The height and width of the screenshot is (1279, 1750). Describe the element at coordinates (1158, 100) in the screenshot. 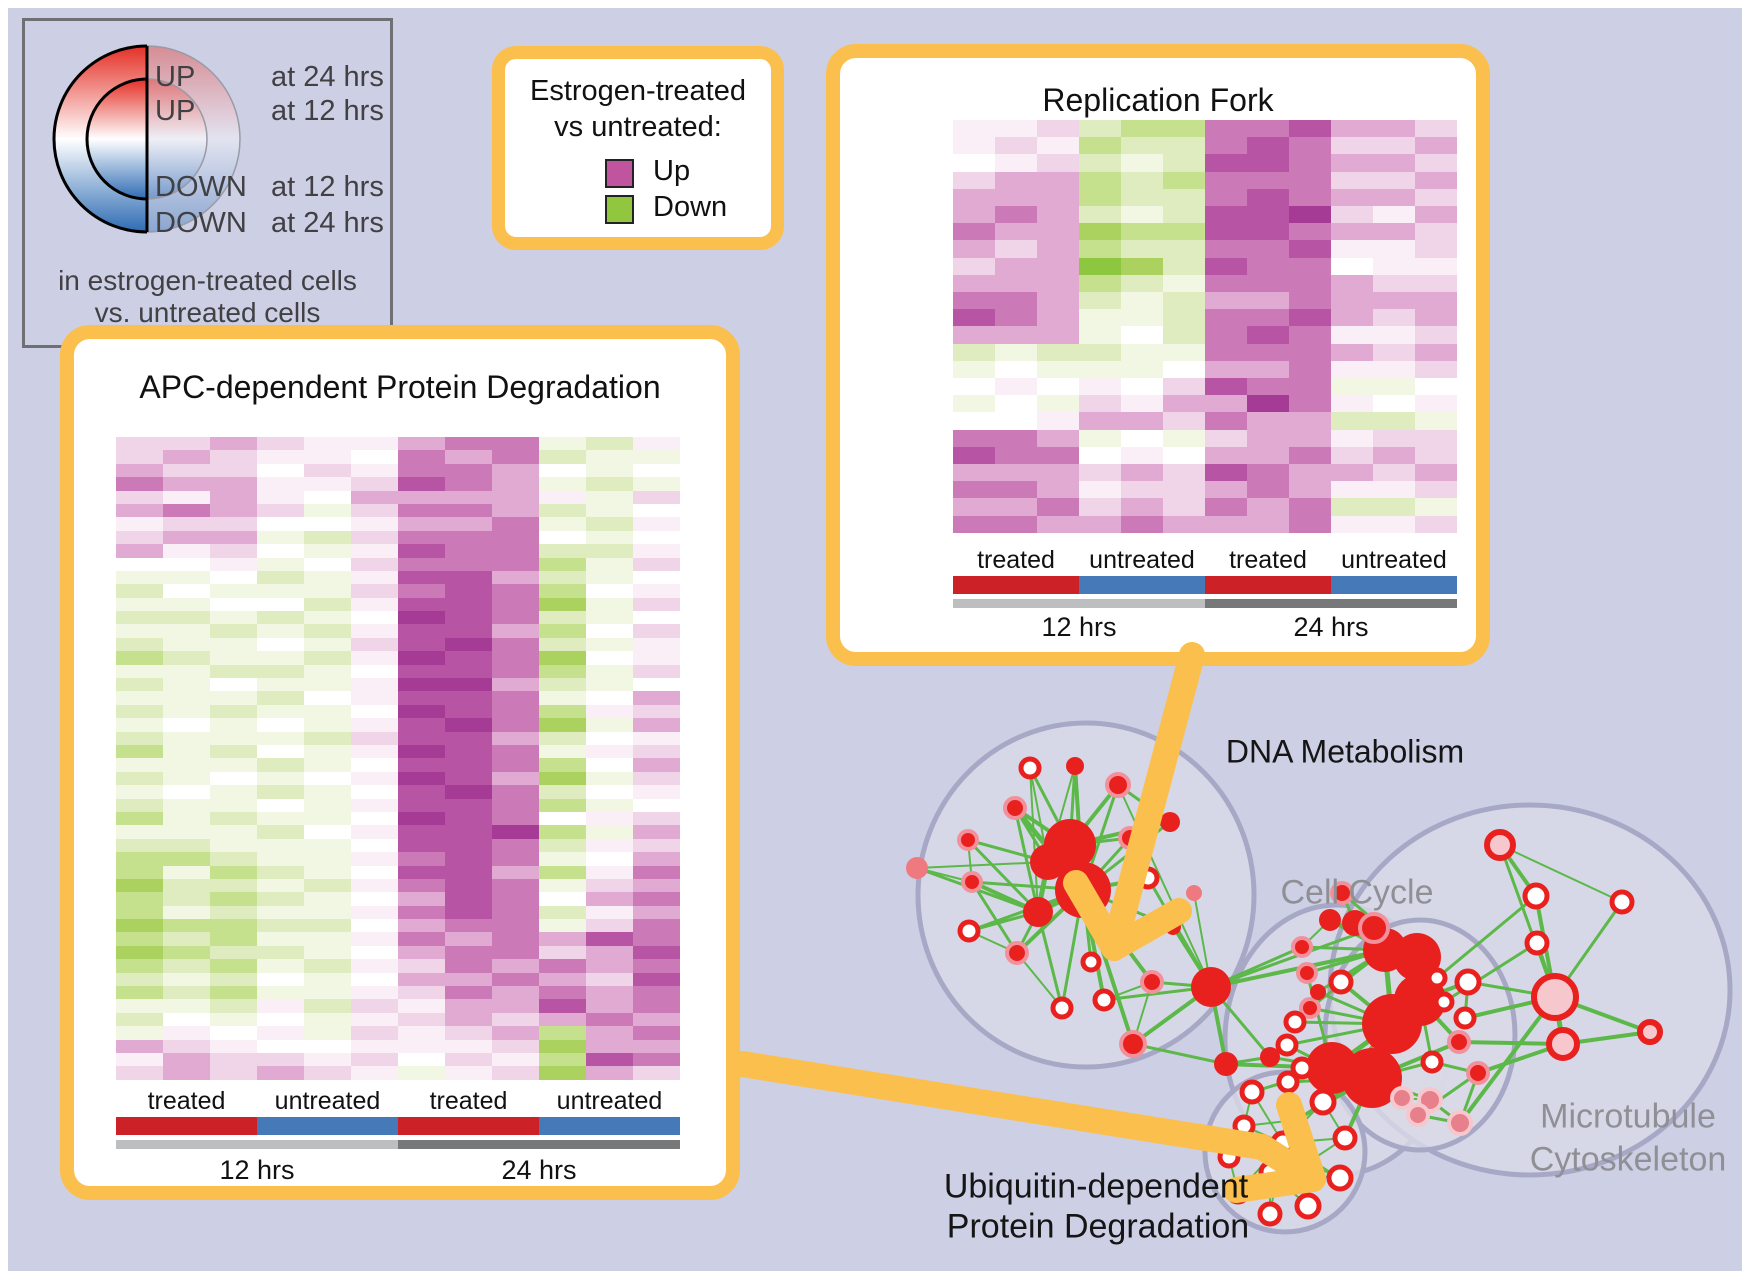

I see `rf-title: Replication Fork` at that location.